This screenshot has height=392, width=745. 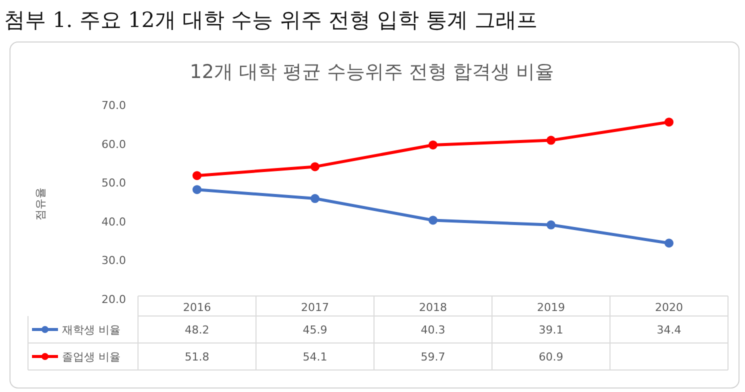 I want to click on x-tick-label: 2019, so click(x=551, y=307).